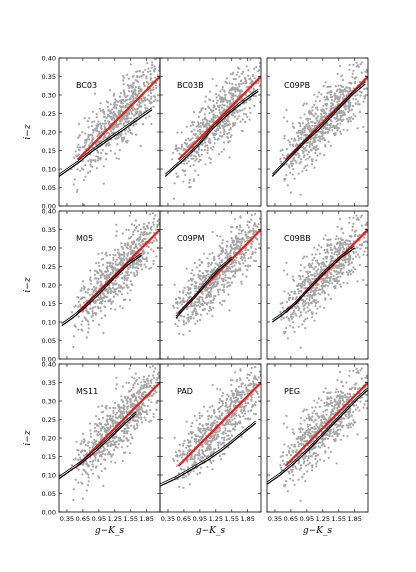  I want to click on model-track, so click(313, 285).